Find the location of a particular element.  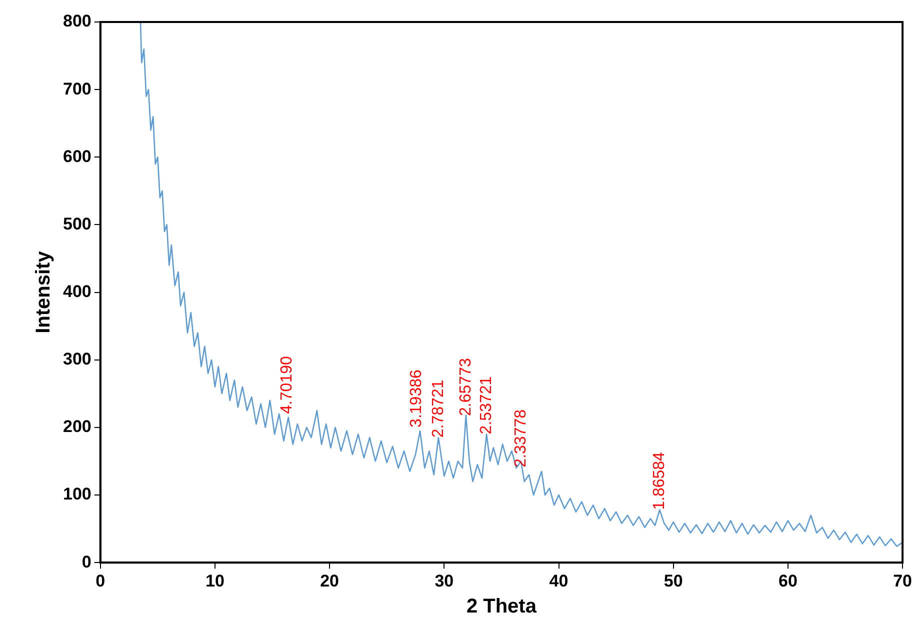

annotation: 2.65773 is located at coordinates (465, 387).